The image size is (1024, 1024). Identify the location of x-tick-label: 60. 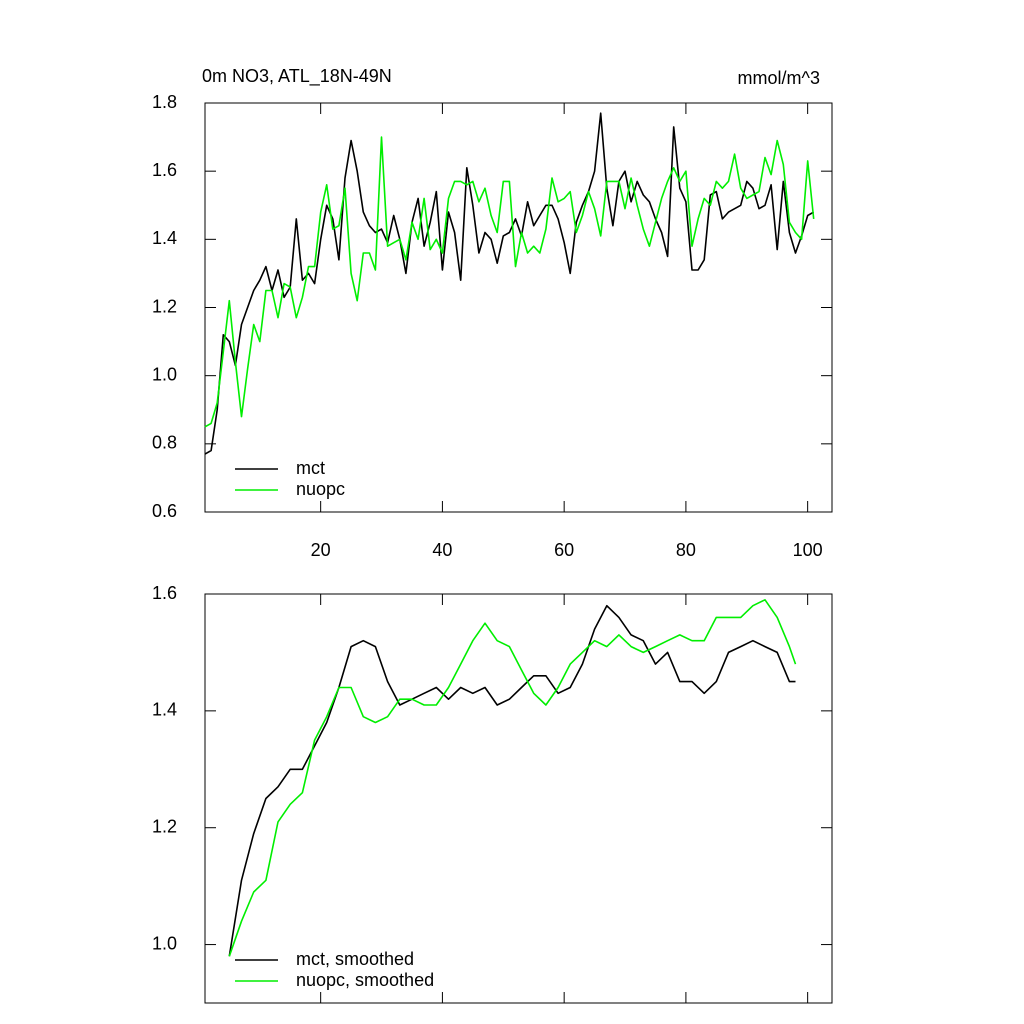
(564, 550).